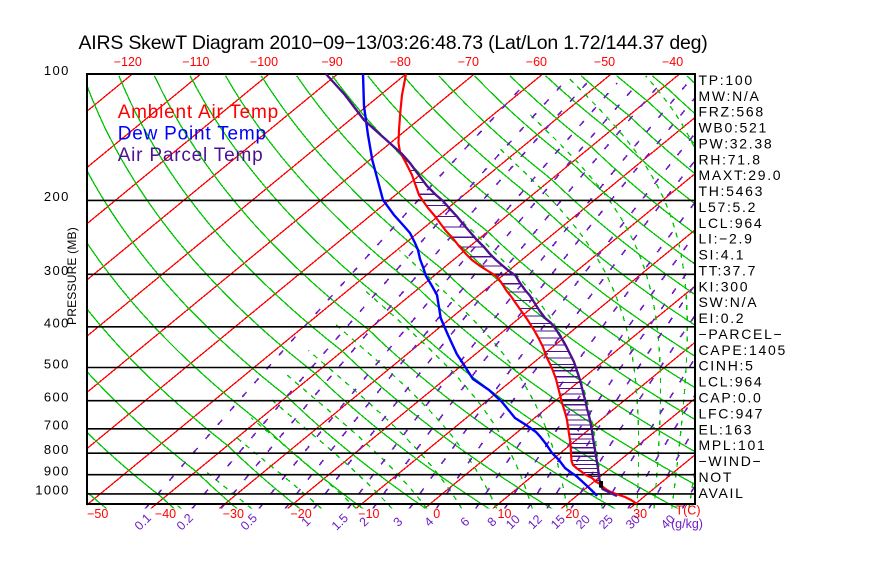  Describe the element at coordinates (726, 80) in the screenshot. I see `svg-text: TP:100` at that location.